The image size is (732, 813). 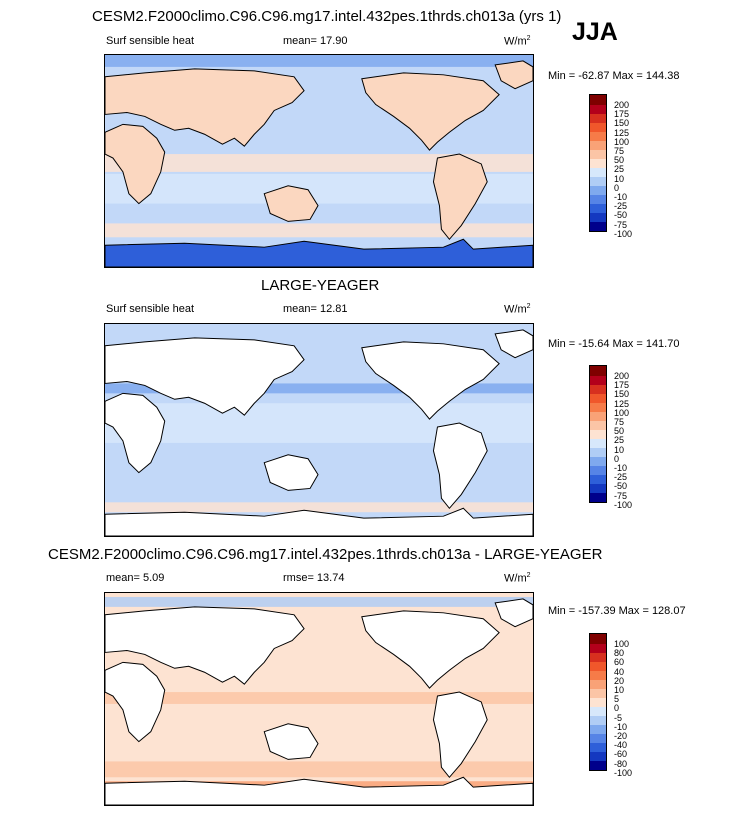 What do you see at coordinates (621, 477) in the screenshot?
I see `colorbar-tick-label: -25` at bounding box center [621, 477].